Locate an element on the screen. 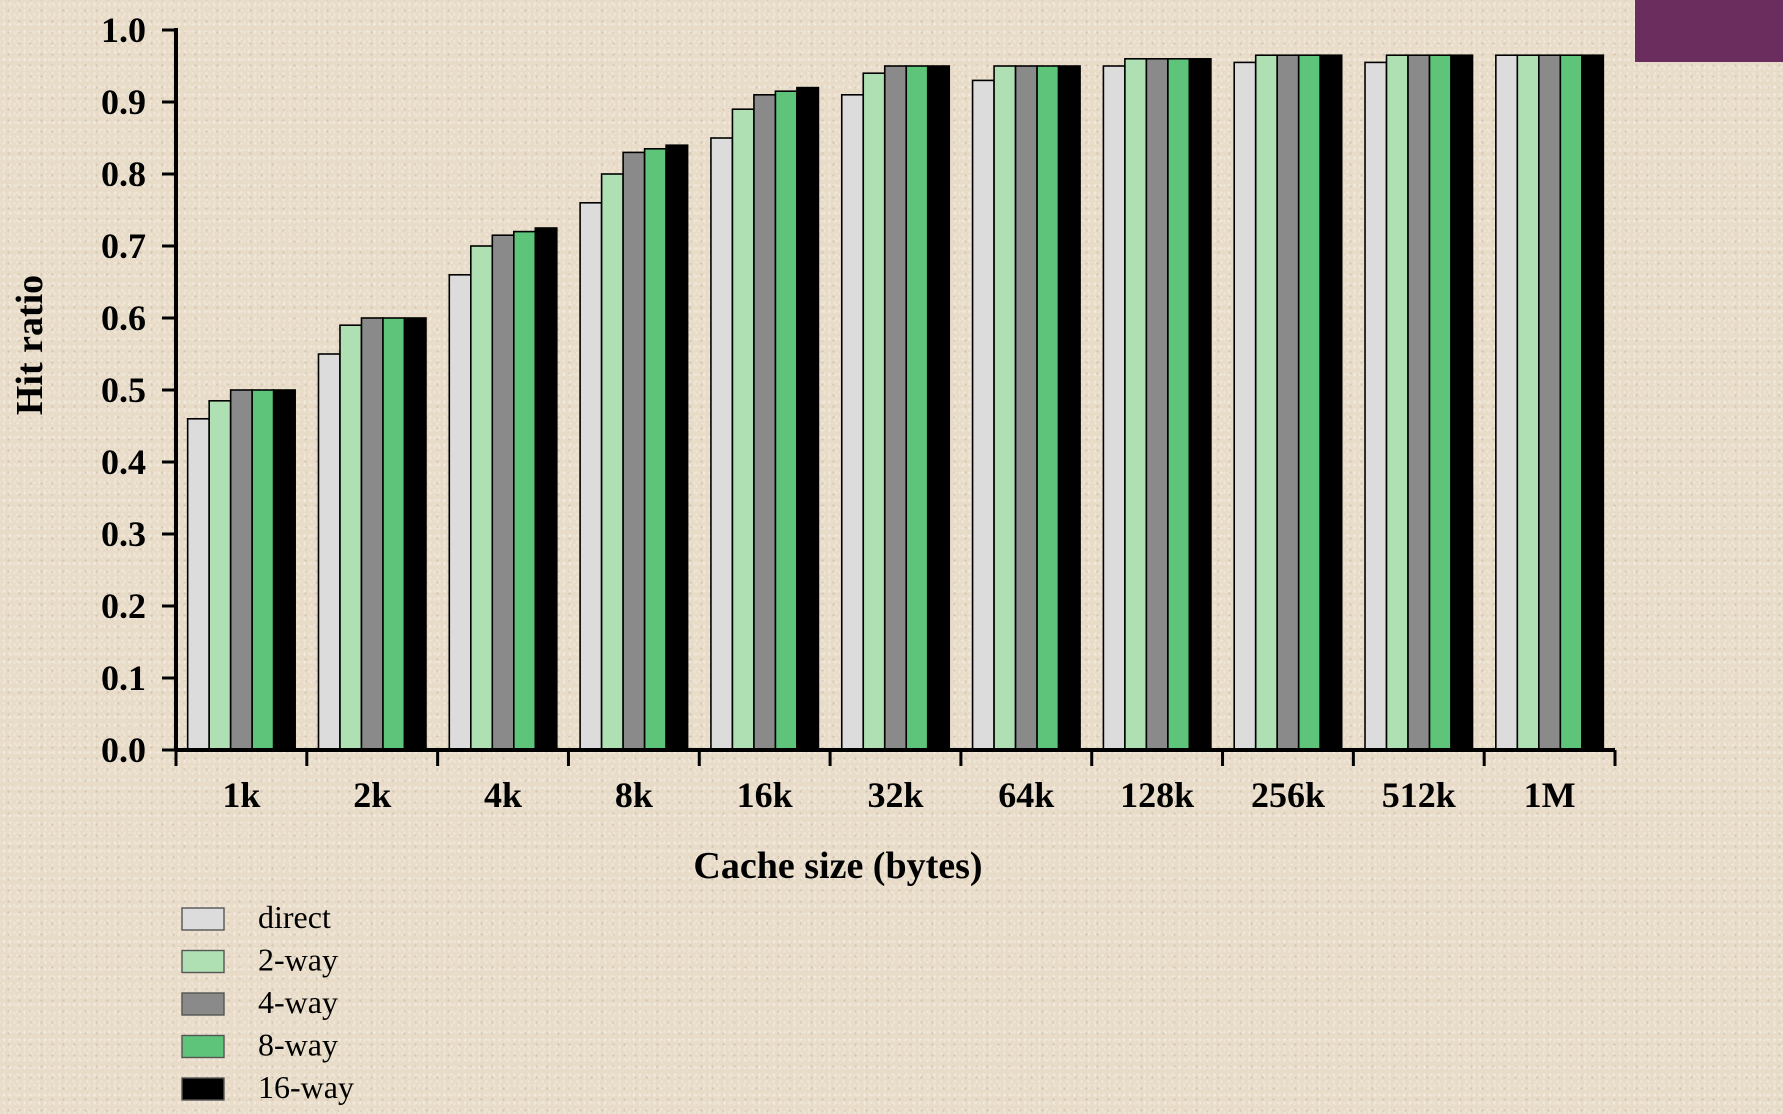  y-tick-label: 0.9 is located at coordinates (123, 102).